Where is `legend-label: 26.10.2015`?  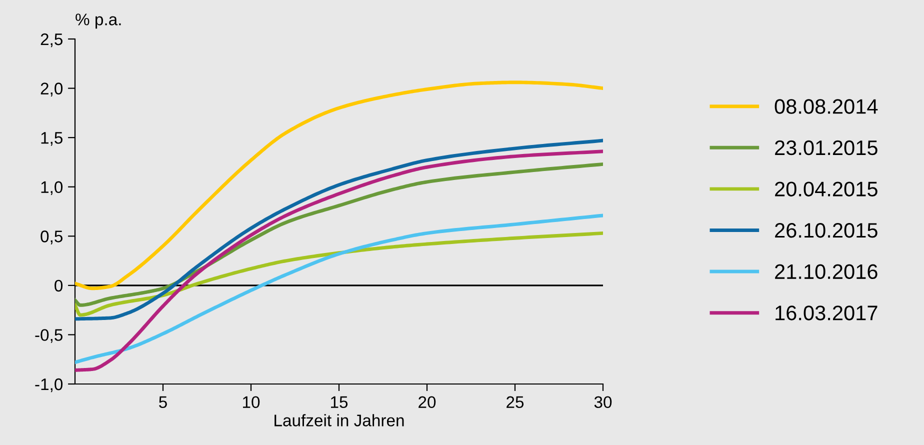 legend-label: 26.10.2015 is located at coordinates (826, 230).